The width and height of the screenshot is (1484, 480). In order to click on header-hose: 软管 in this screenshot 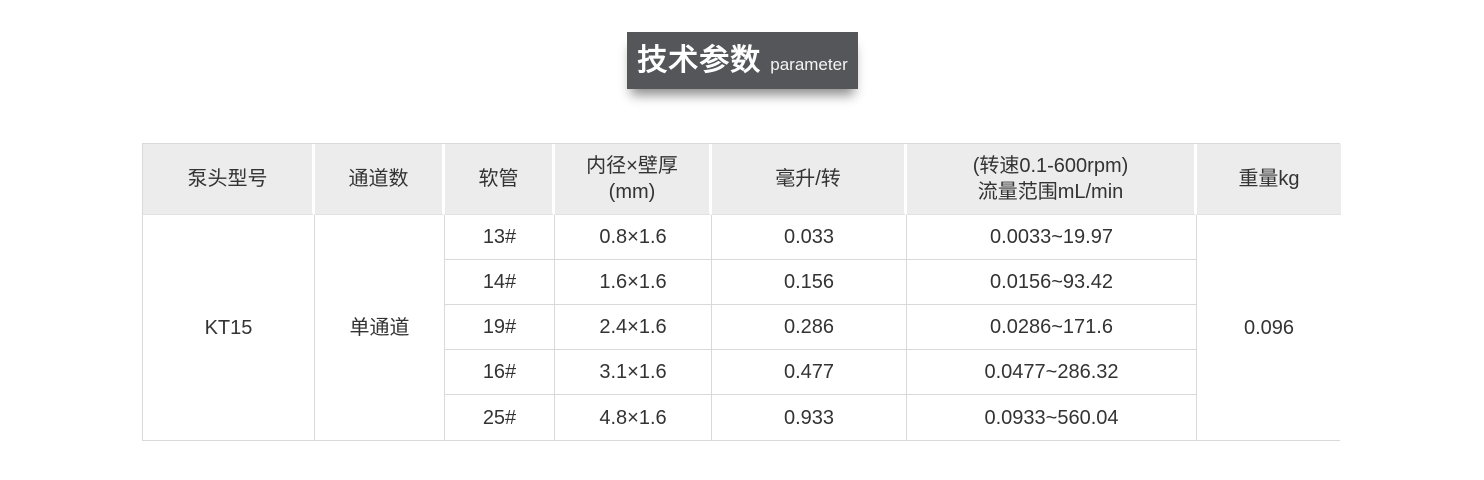, I will do `click(500, 179)`.